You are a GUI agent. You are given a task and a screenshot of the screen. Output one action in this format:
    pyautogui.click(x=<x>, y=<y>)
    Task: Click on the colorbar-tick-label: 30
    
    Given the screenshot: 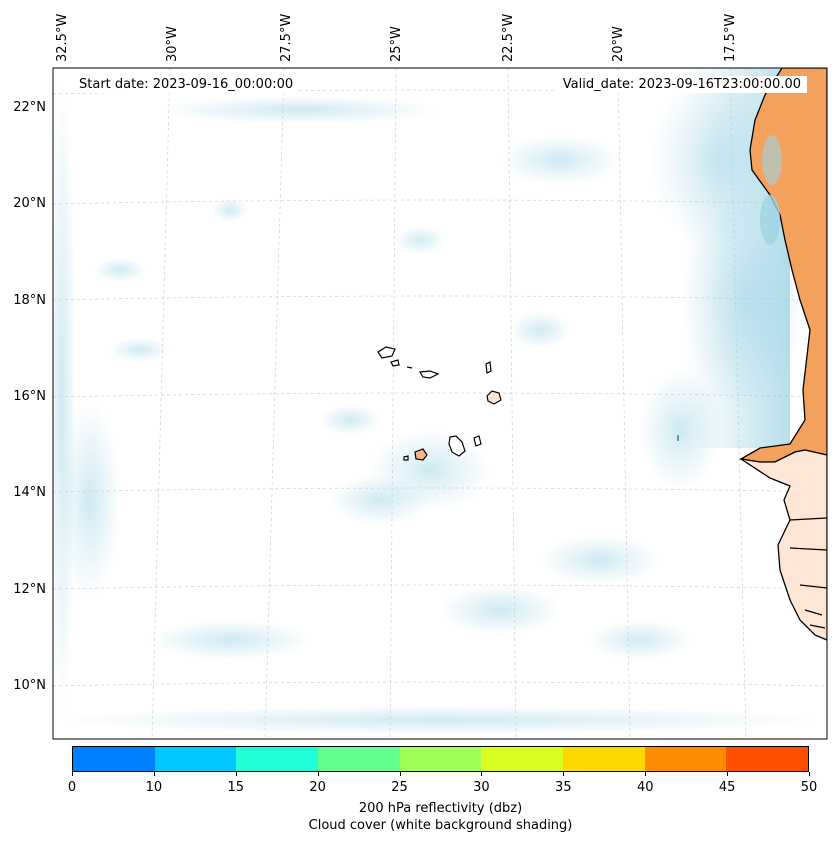 What is the action you would take?
    pyautogui.click(x=481, y=787)
    